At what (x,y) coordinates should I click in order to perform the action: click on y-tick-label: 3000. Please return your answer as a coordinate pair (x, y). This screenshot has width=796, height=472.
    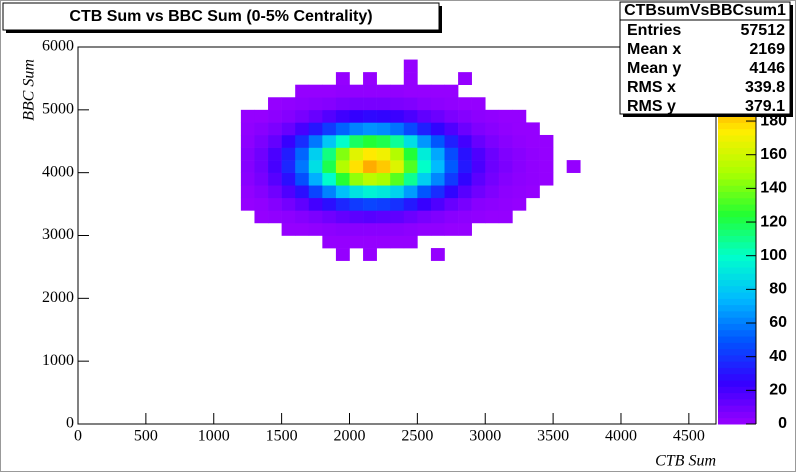
    Looking at the image, I should click on (58, 234).